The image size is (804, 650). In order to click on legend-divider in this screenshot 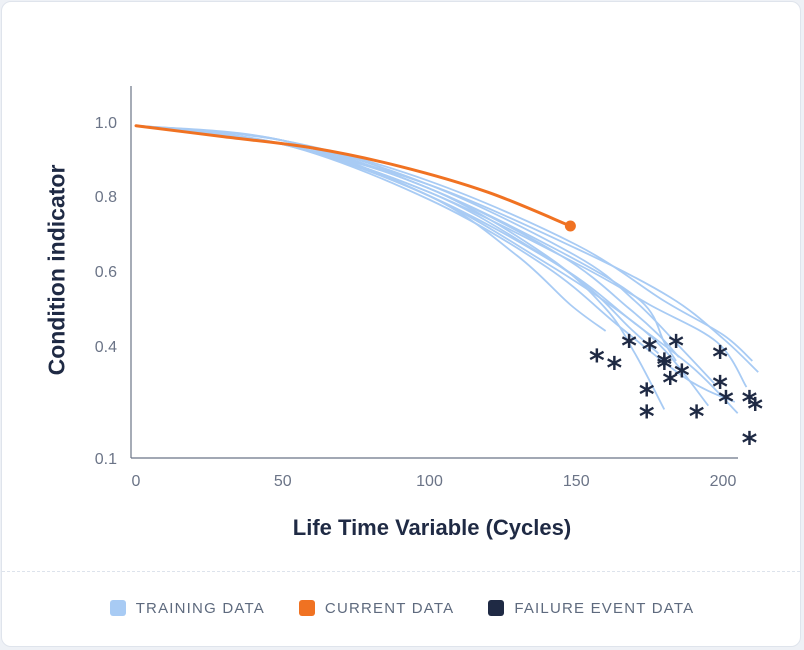, I will do `click(401, 571)`.